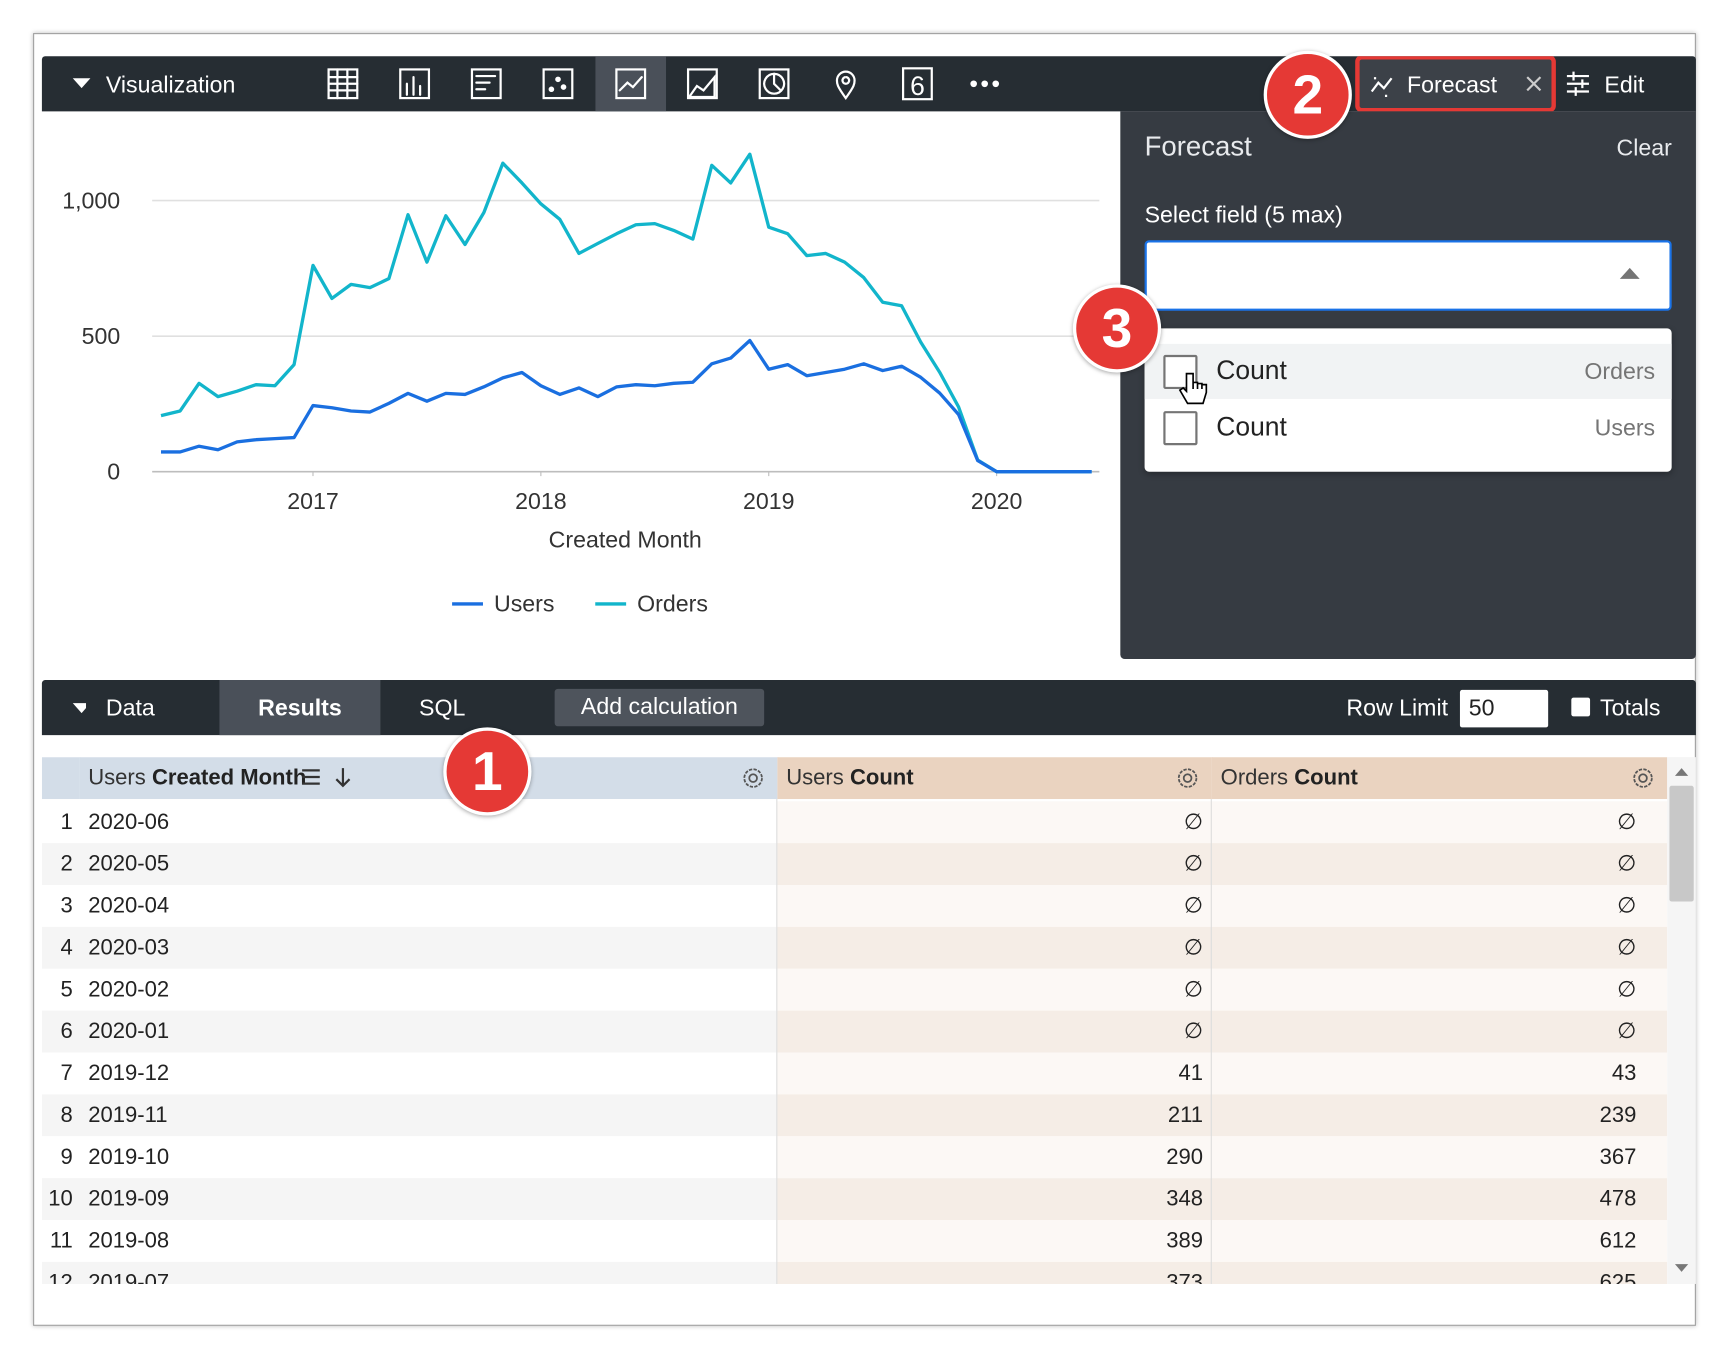 Image resolution: width=1729 pixels, height=1360 pixels. I want to click on sql-tab: SQL, so click(442, 708).